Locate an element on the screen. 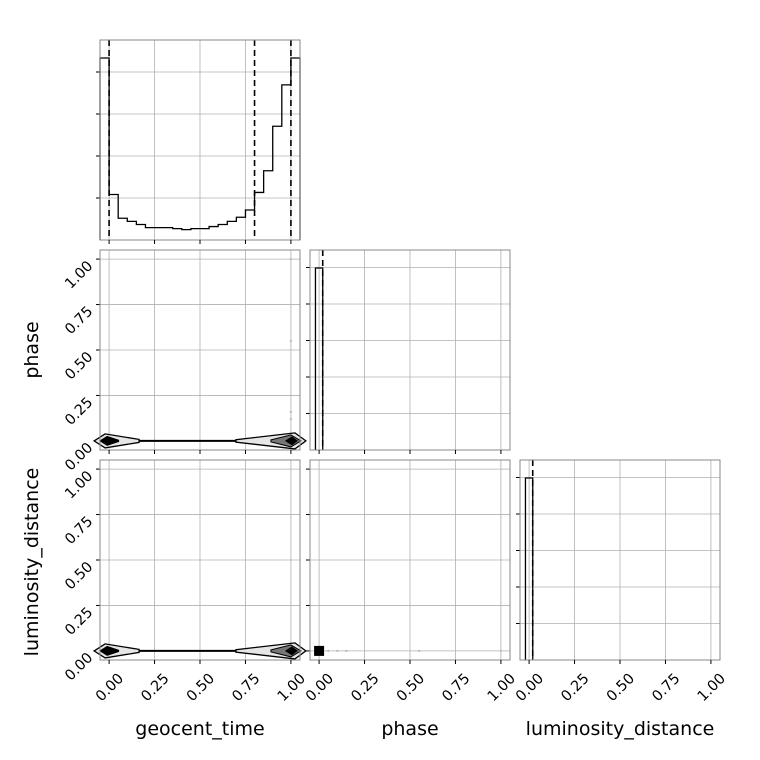  x-axis-label-geocent-time: geocent_time is located at coordinates (199, 729).